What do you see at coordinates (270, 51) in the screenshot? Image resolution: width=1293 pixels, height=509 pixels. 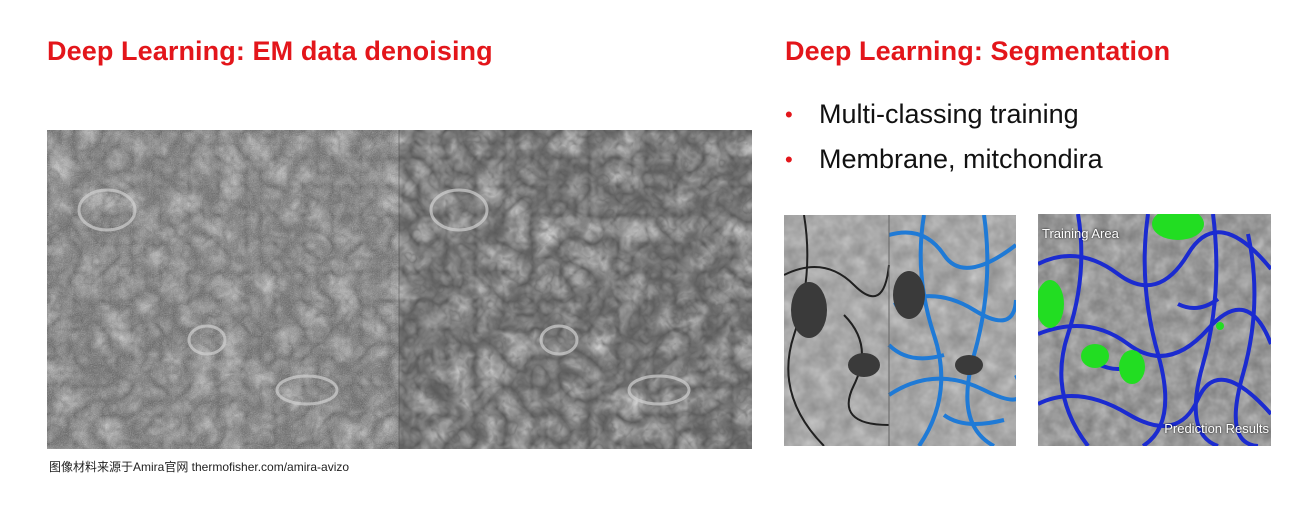 I see `denoising-title: Deep Learning: EM data denoising` at bounding box center [270, 51].